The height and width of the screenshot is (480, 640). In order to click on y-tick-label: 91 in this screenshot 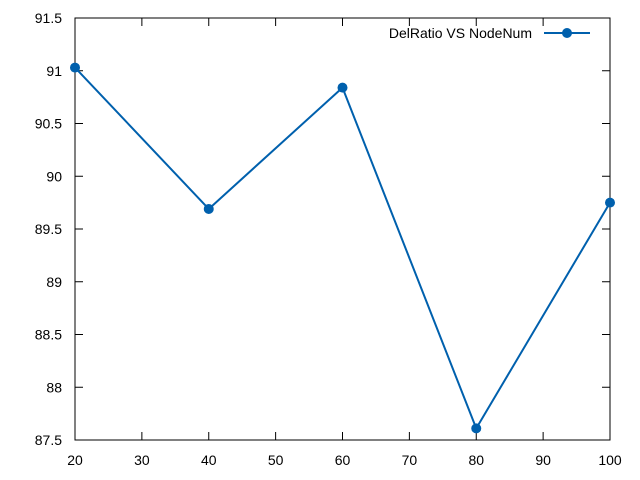, I will do `click(54, 71)`.